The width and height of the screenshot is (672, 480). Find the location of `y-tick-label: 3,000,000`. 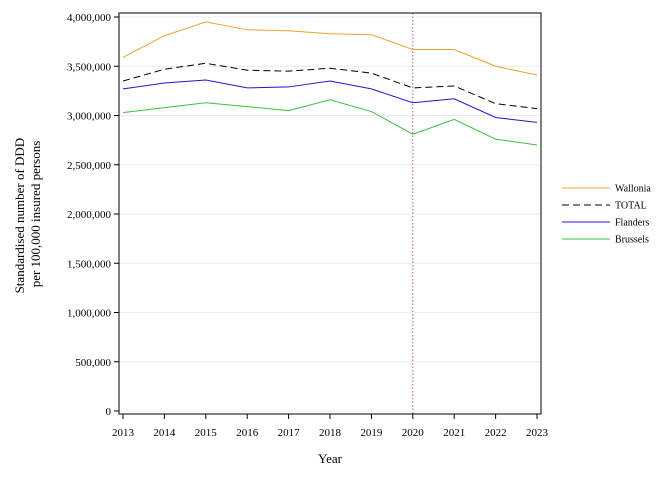

y-tick-label: 3,000,000 is located at coordinates (89, 117).